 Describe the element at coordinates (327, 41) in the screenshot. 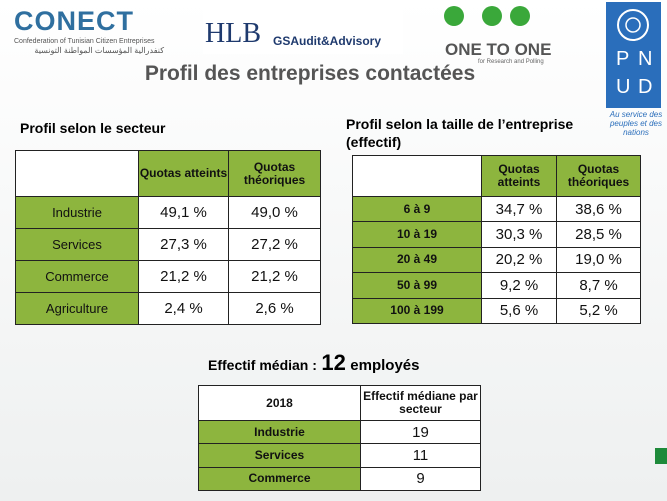

I see `hlb-sub: GSAudit&Advisory` at that location.